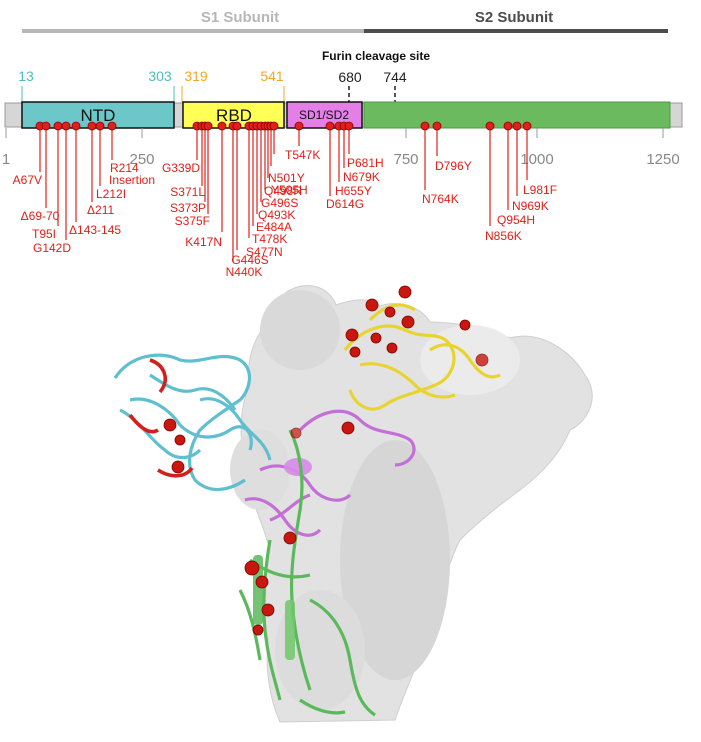 This screenshot has width=701, height=742. I want to click on mutation-label: N969K, so click(530, 206).